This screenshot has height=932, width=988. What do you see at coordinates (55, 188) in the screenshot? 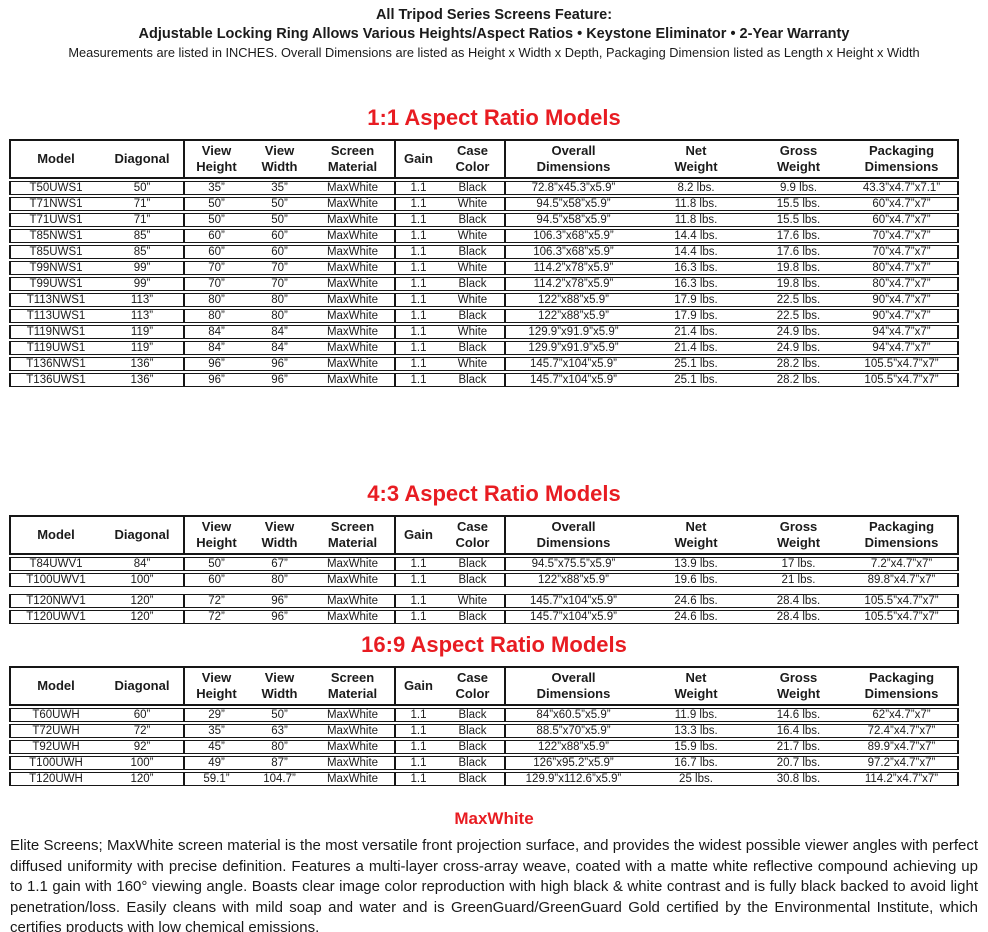
I see `table-cell: T50UWS1` at bounding box center [55, 188].